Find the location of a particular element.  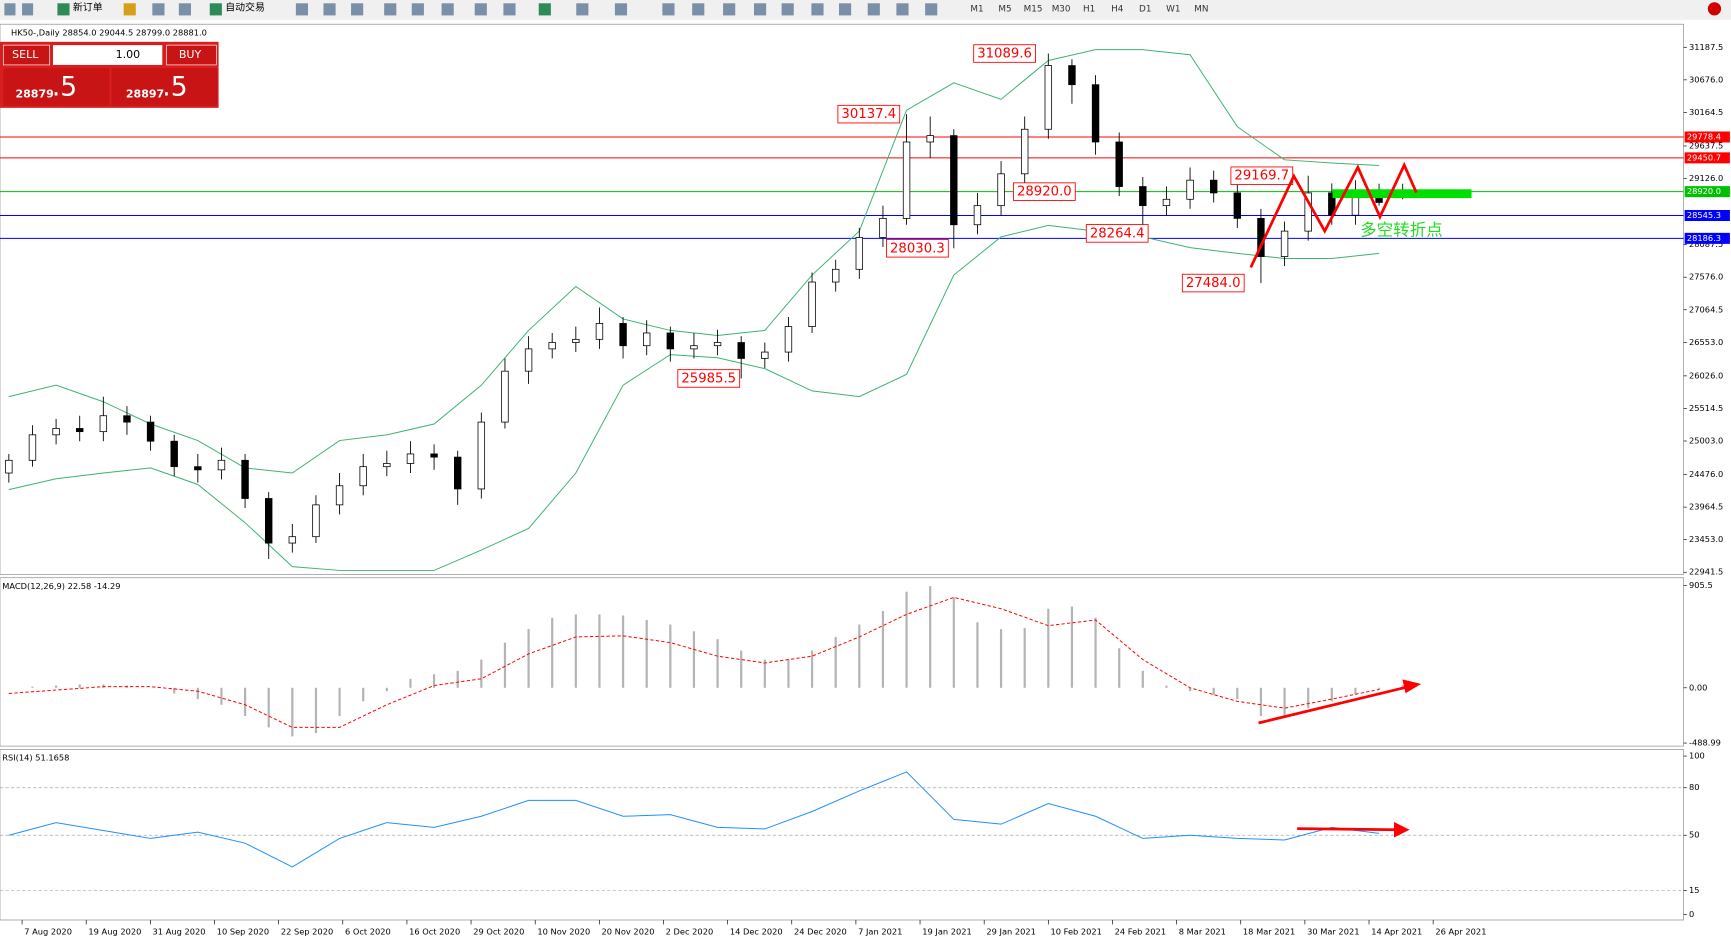

toolbar is located at coordinates (865, 10).